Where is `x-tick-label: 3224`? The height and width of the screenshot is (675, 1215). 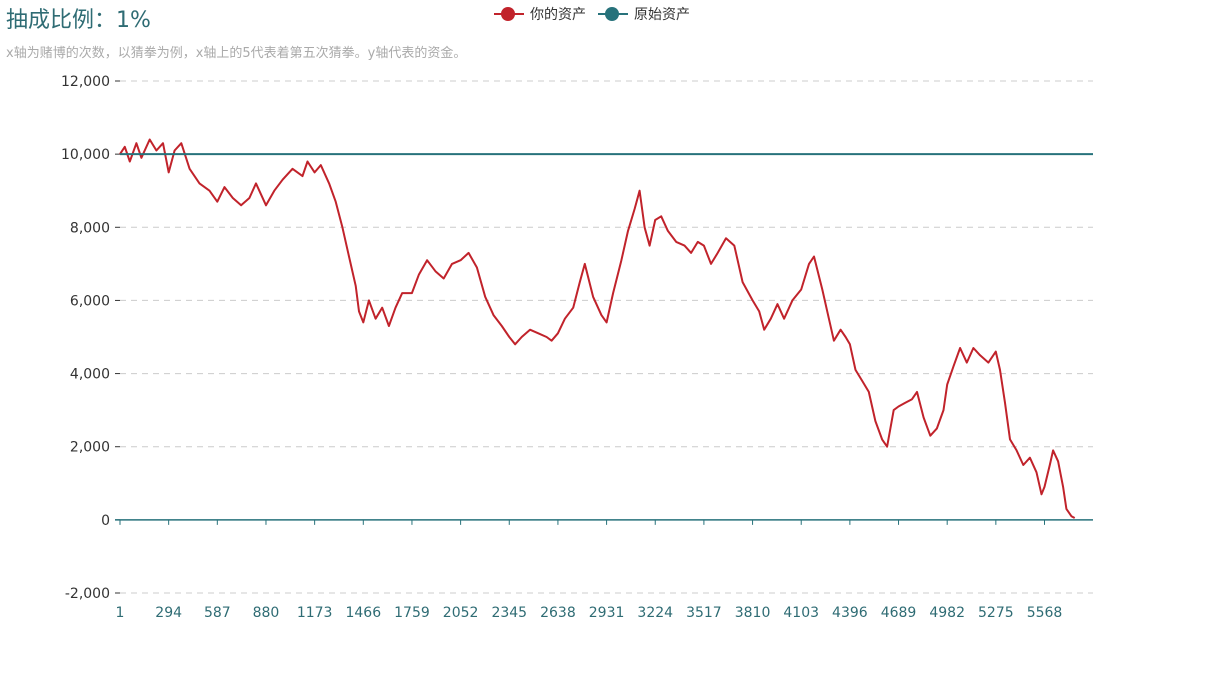
x-tick-label: 3224 is located at coordinates (655, 613).